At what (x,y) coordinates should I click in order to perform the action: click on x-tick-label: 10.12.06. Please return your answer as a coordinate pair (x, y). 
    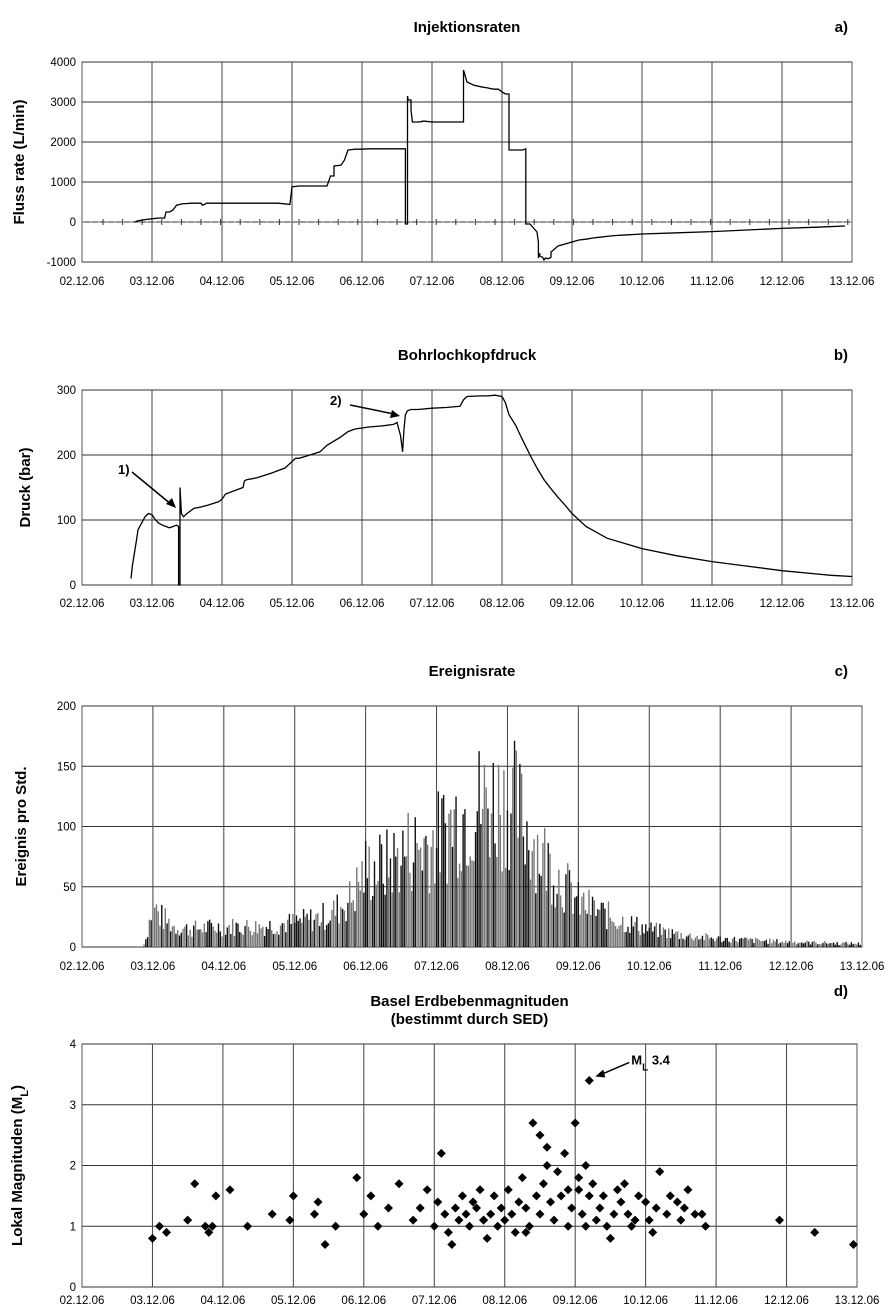
    Looking at the image, I should click on (645, 1301).